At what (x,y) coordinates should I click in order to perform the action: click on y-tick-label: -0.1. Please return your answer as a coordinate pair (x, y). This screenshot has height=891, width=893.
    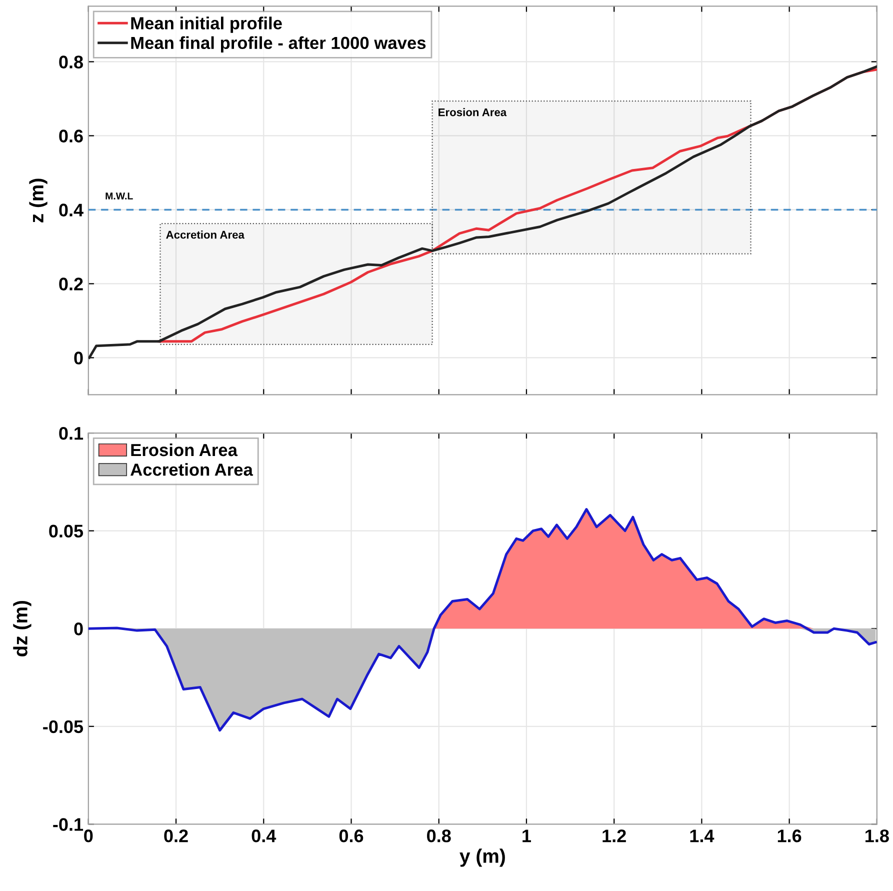
    Looking at the image, I should click on (68, 824).